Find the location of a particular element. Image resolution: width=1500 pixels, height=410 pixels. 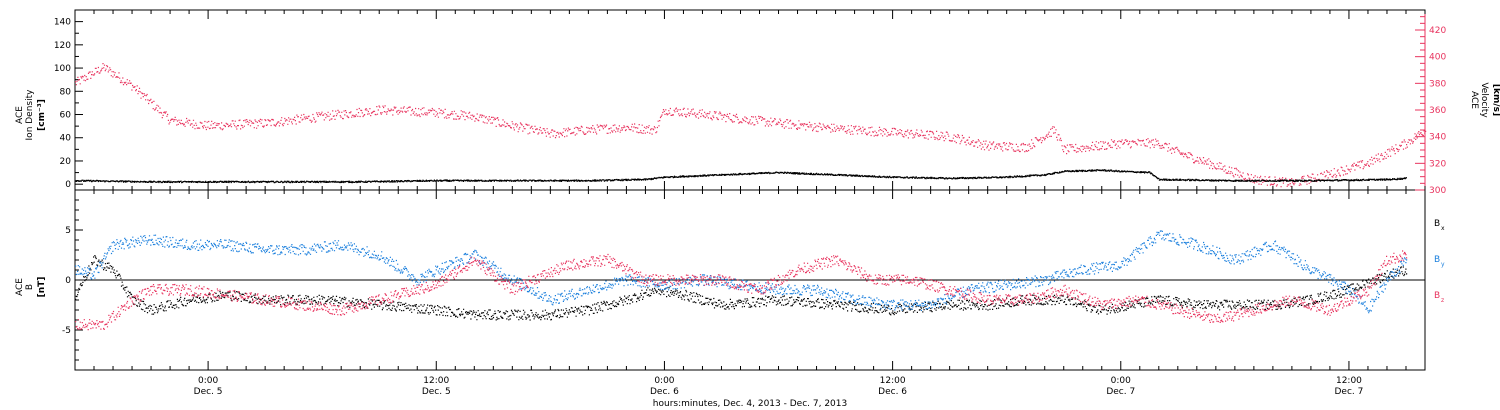

velocity-tick-label: 400 is located at coordinates (1437, 58).